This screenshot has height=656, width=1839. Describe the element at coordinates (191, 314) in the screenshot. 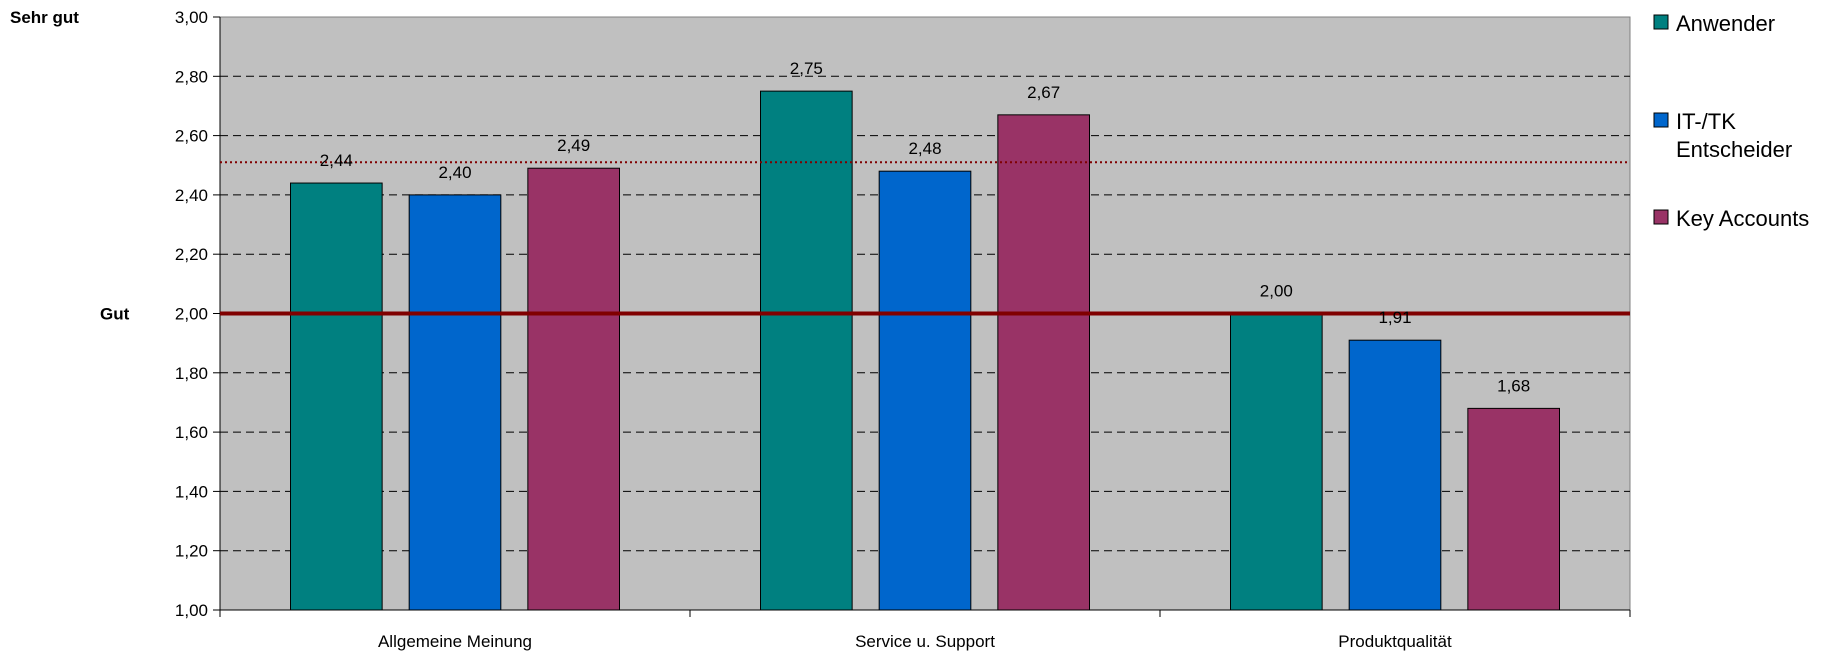

I see `y-tick-label: 2,00` at that location.